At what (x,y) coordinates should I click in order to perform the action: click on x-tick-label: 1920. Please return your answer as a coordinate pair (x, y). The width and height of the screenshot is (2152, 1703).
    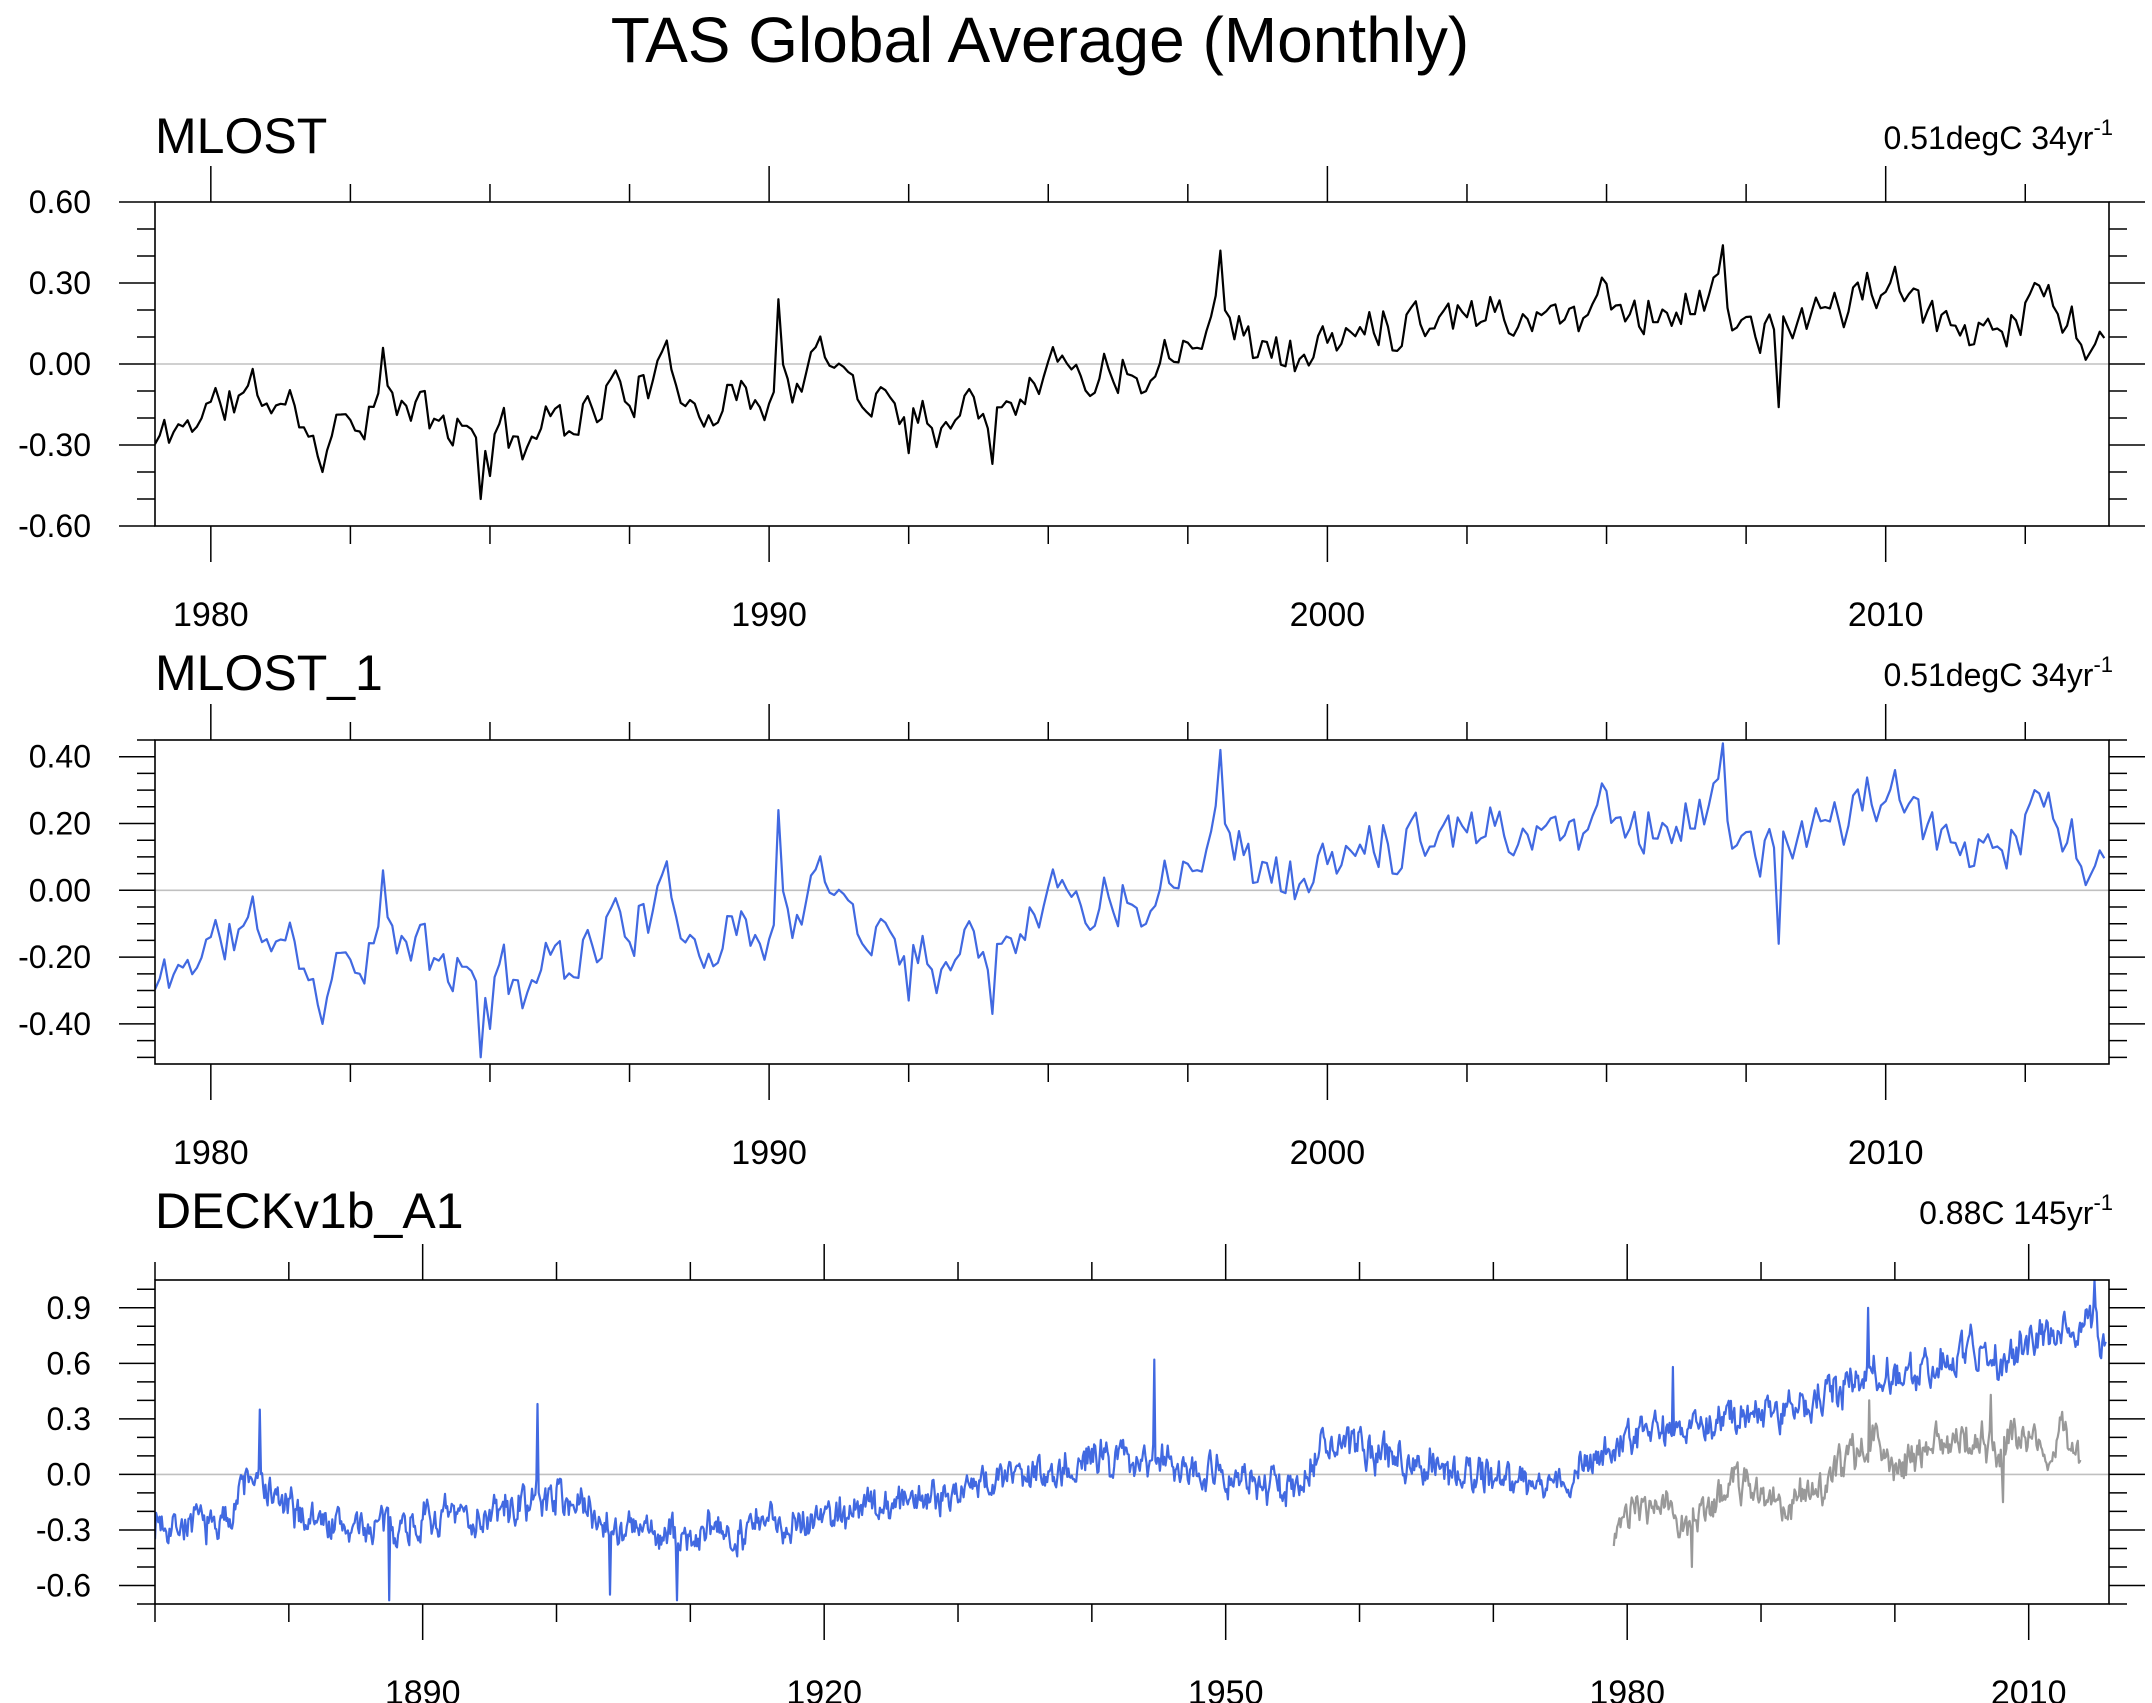
    Looking at the image, I should click on (824, 1688).